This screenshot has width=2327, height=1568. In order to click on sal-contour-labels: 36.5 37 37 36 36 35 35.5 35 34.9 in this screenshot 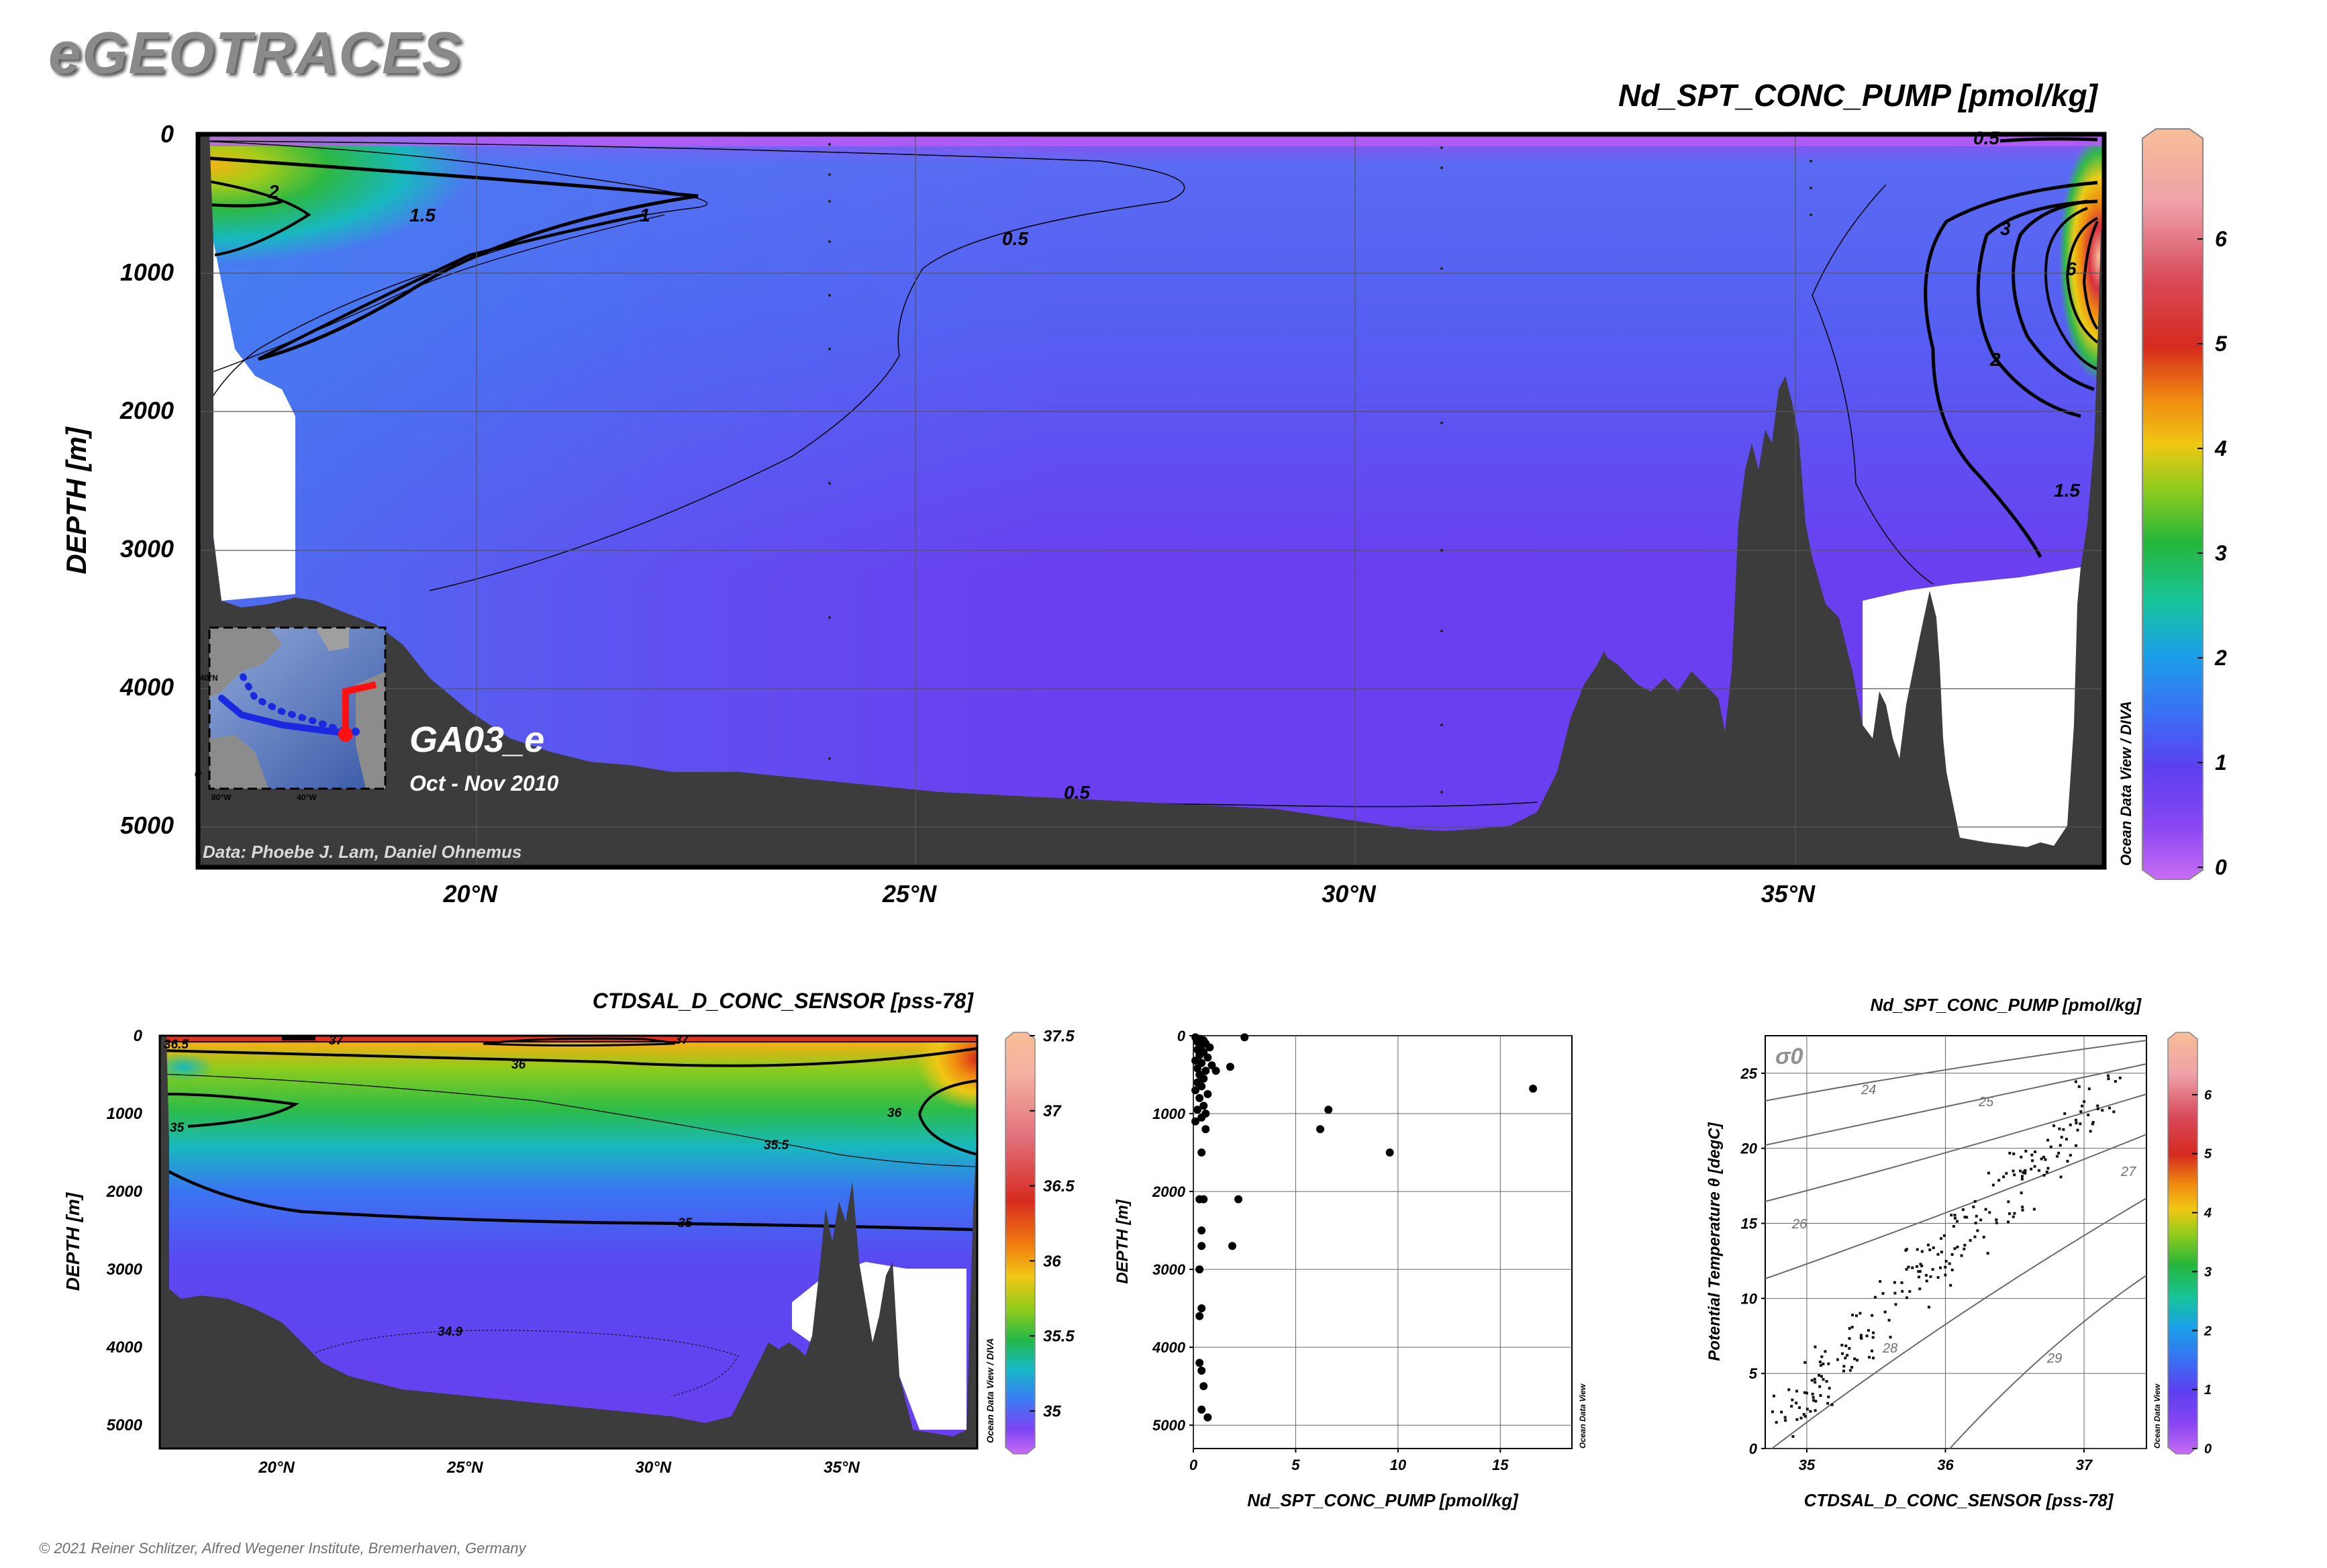, I will do `click(533, 1186)`.